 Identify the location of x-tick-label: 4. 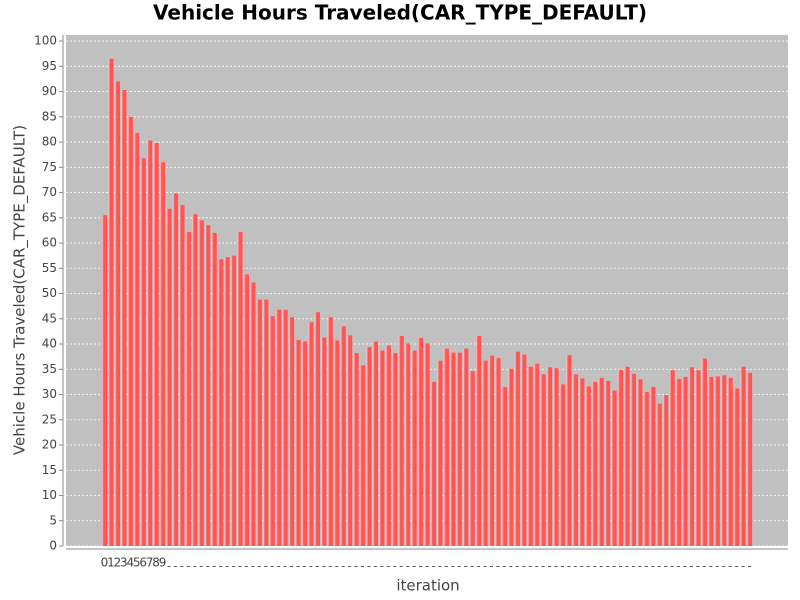
(130, 563).